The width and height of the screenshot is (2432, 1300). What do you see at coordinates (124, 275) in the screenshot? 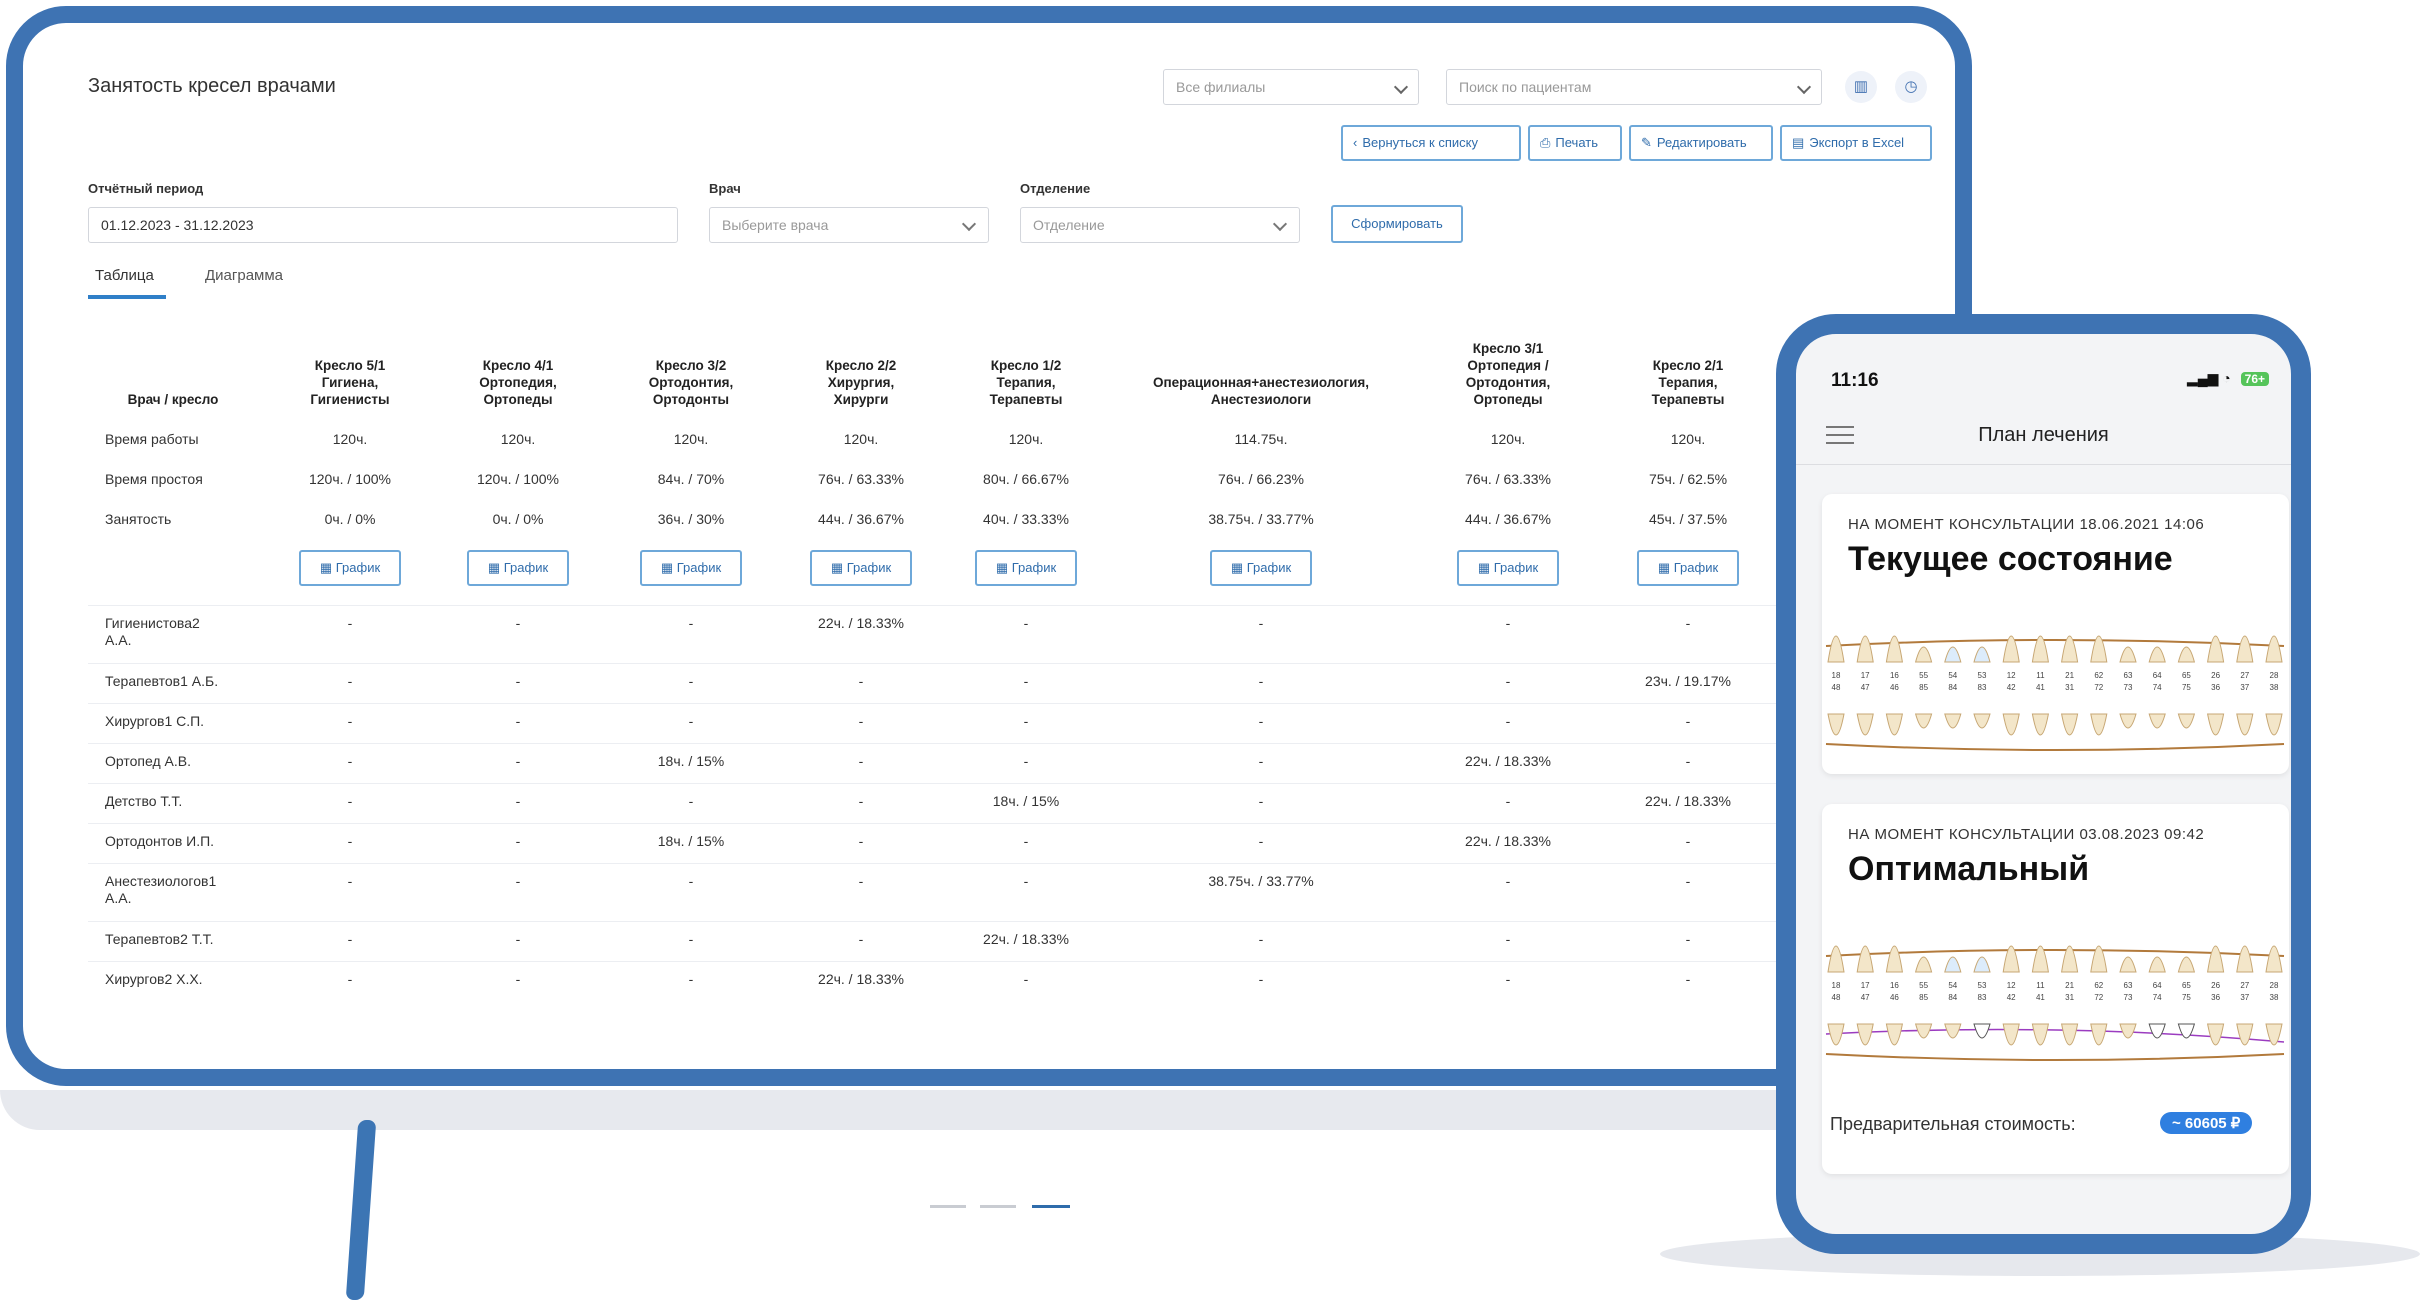
I see `tab-table: Таблица` at bounding box center [124, 275].